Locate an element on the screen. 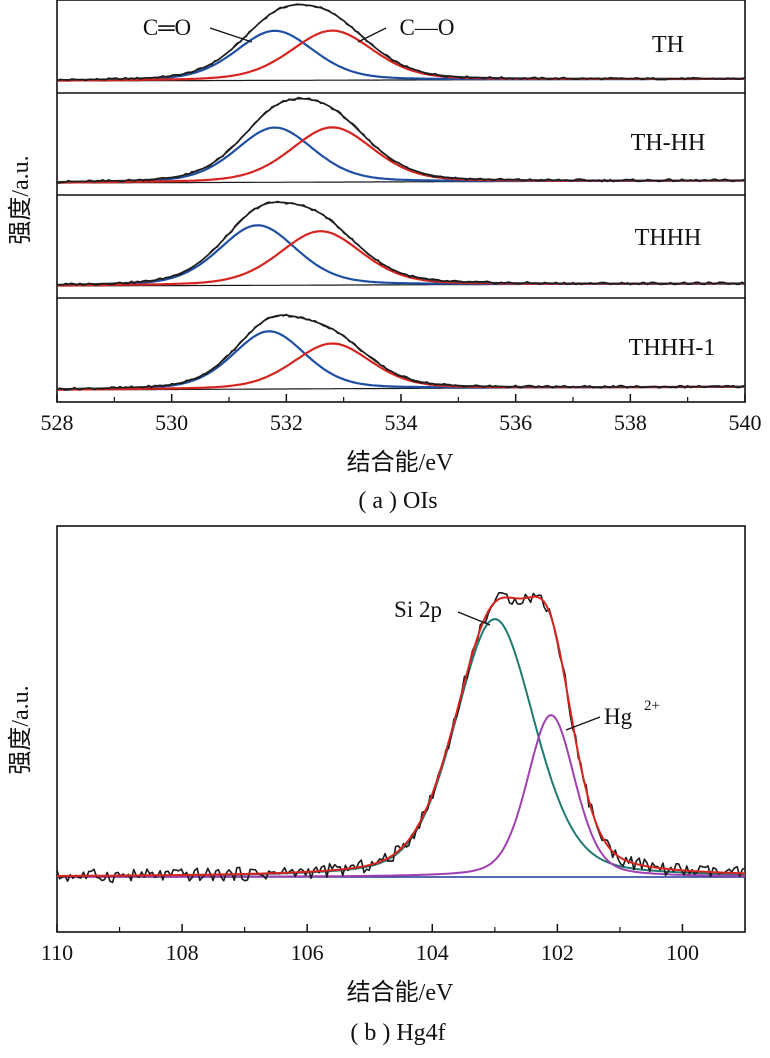  panel-a-tick-label: 530 is located at coordinates (171, 422).